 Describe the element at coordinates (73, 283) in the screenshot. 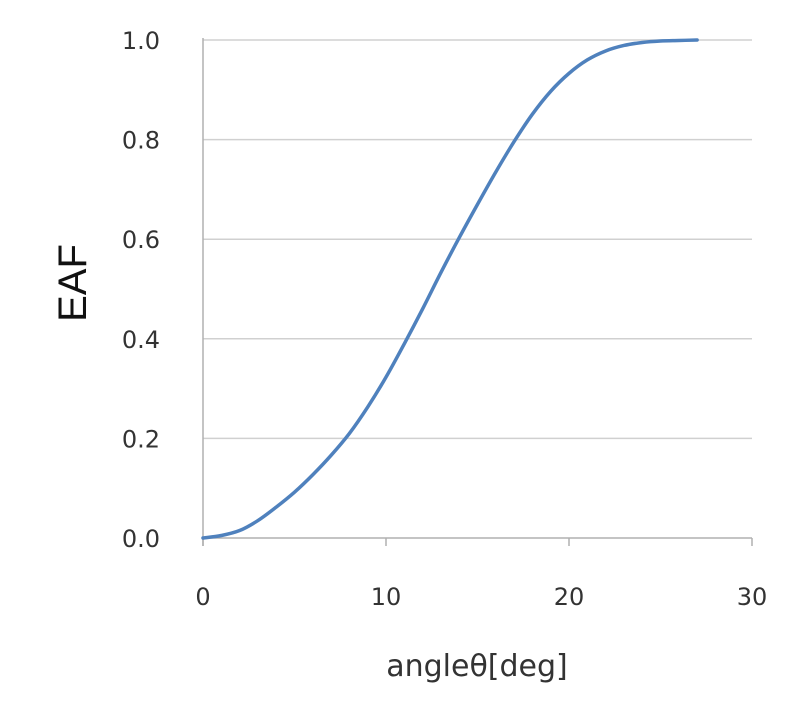

I see `y-axis-title: EAF` at that location.